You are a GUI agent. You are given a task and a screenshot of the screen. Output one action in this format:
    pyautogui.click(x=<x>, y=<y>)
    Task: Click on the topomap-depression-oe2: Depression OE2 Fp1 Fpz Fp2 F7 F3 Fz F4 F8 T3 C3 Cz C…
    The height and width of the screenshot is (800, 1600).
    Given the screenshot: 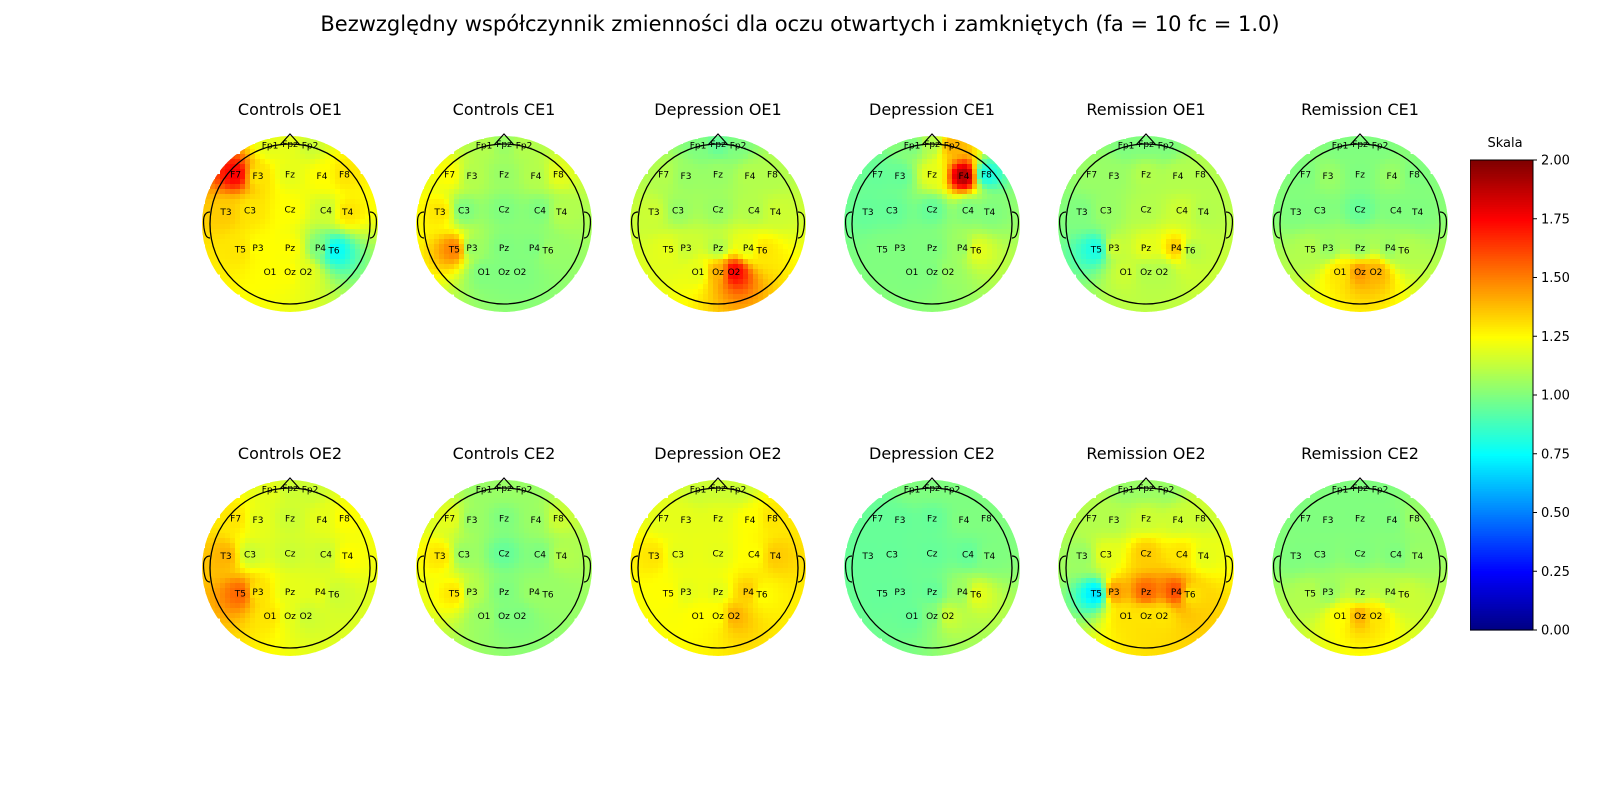 What is the action you would take?
    pyautogui.click(x=718, y=564)
    